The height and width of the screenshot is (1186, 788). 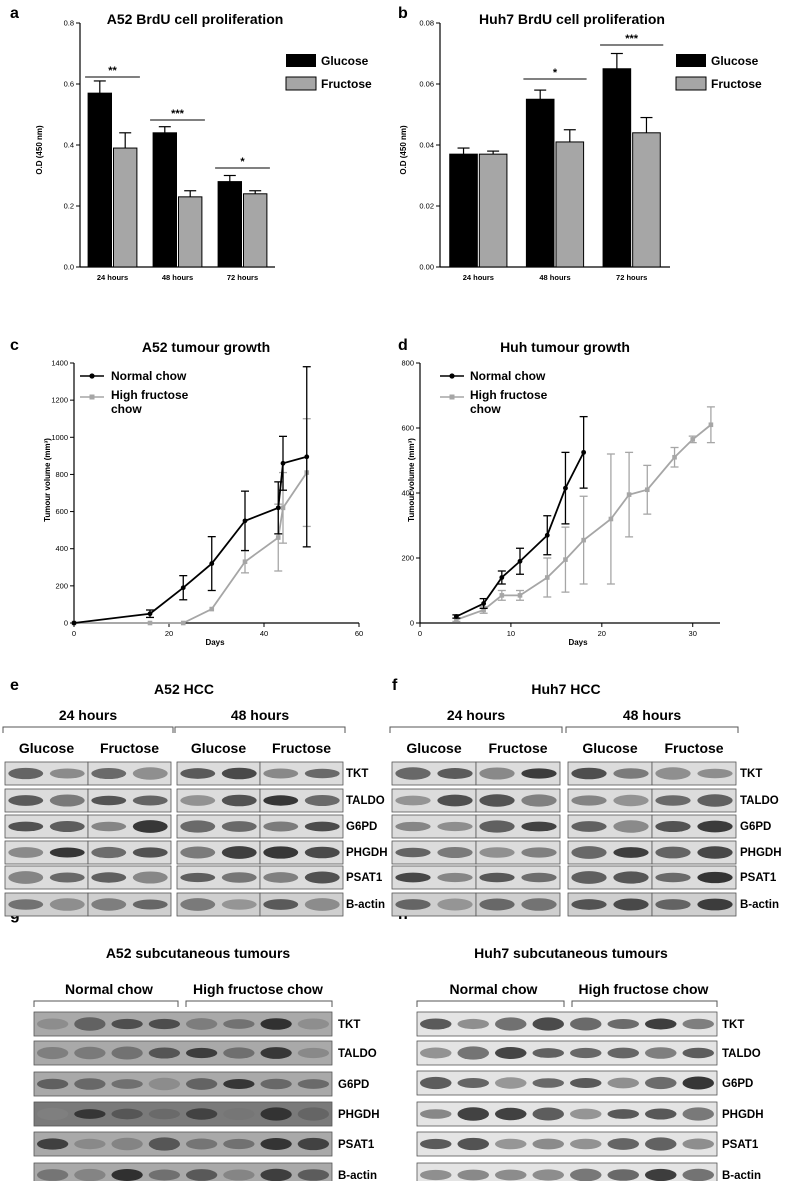 I want to click on line-chart-d: 0 200 400 600 800 0 10 20 30, so click(x=560, y=498).